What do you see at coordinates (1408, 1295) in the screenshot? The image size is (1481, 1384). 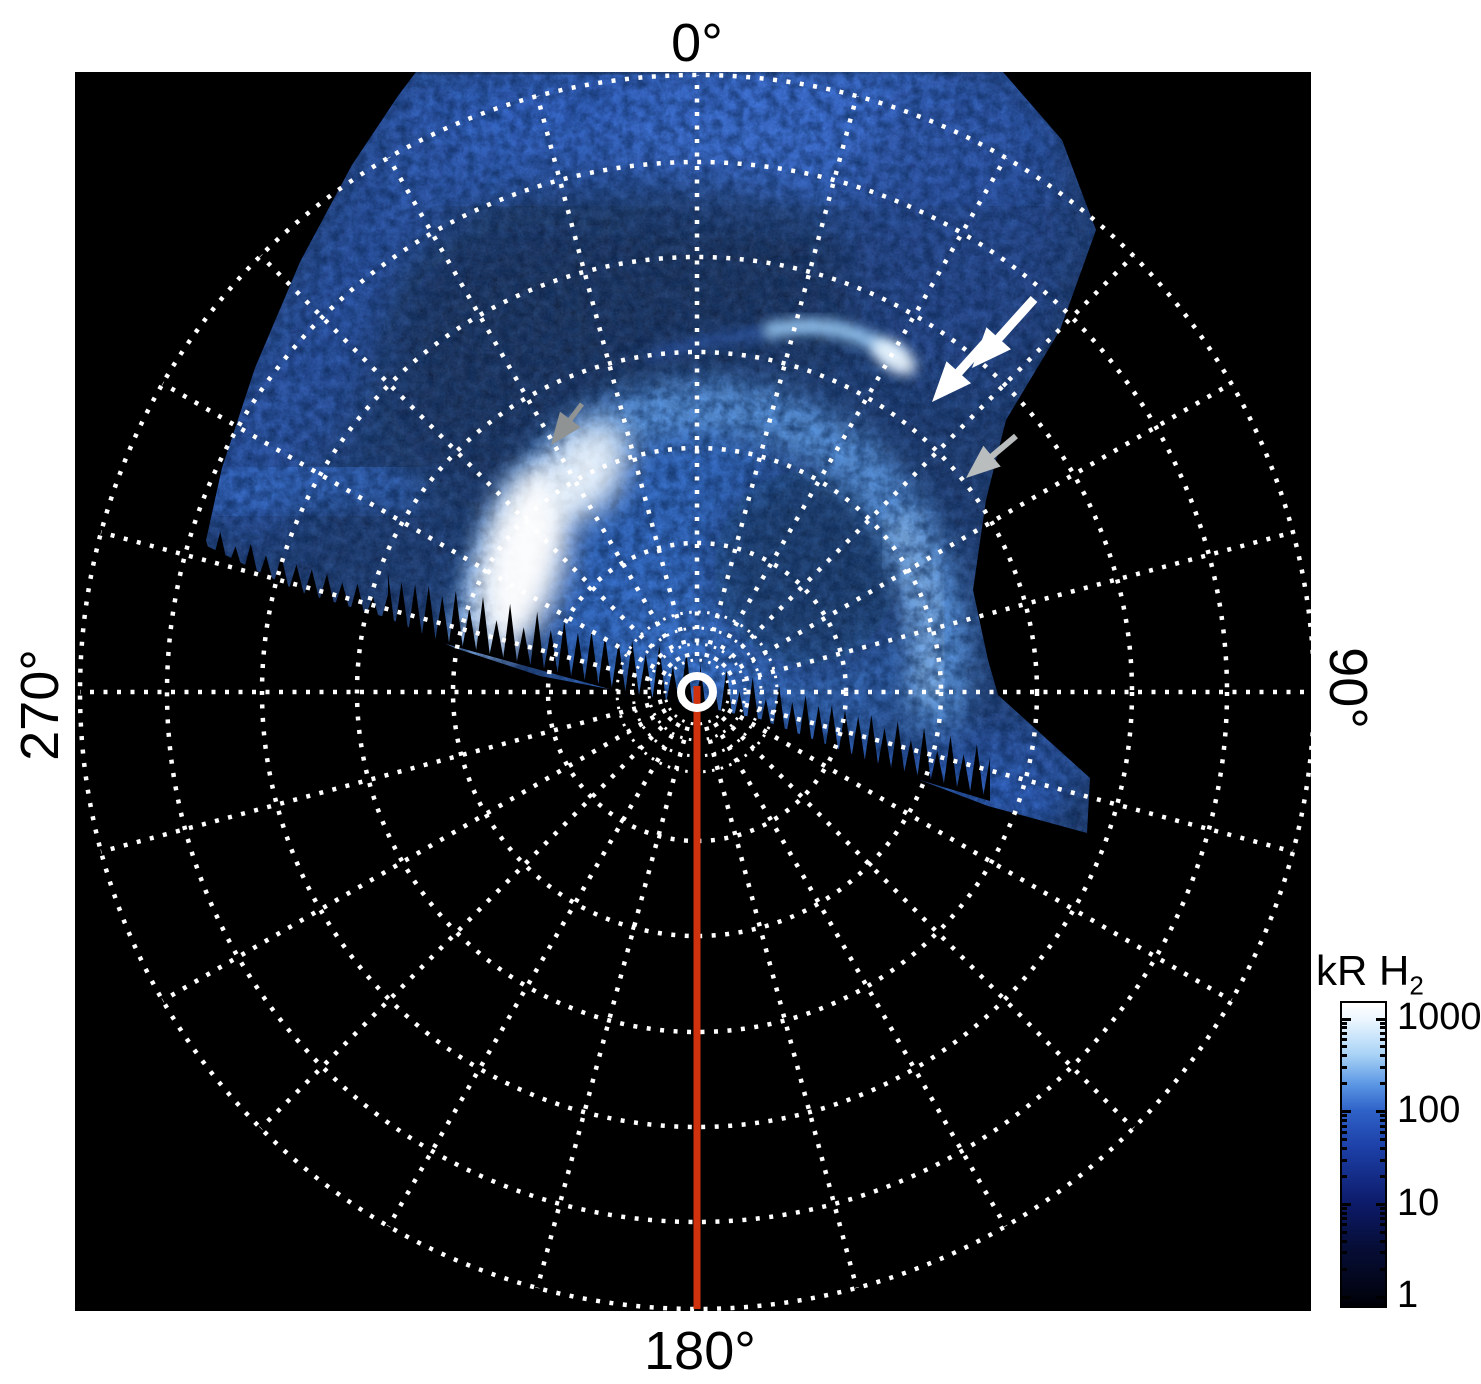 I see `colorbar-tick-label-1: 1` at bounding box center [1408, 1295].